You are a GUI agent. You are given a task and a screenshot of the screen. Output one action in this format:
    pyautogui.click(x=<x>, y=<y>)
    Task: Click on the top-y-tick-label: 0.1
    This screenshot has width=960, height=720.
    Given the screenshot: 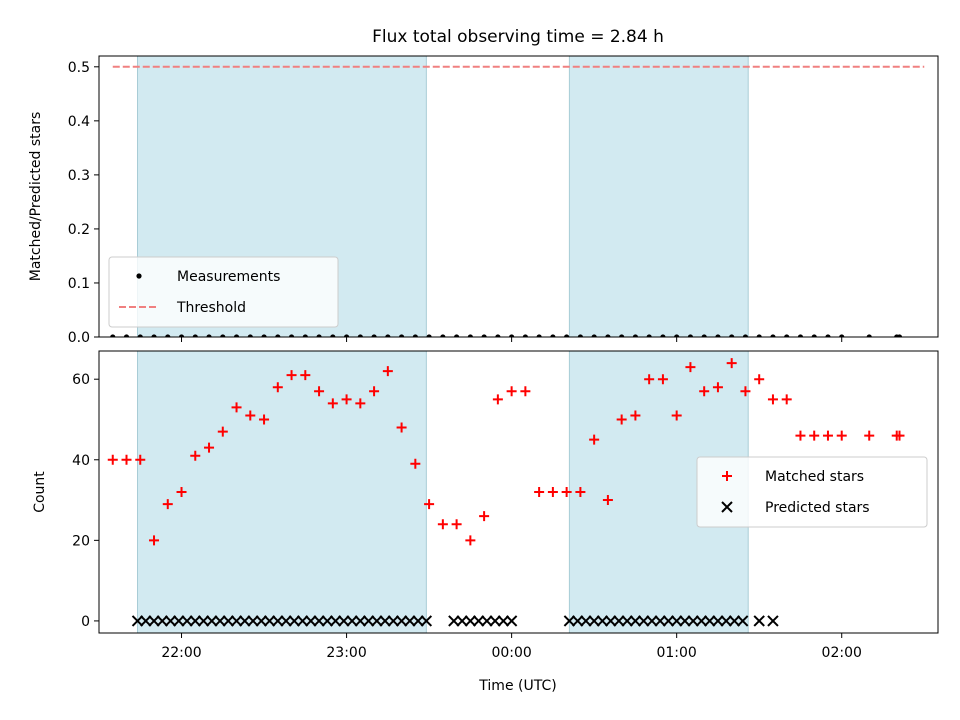 What is the action you would take?
    pyautogui.click(x=79, y=284)
    